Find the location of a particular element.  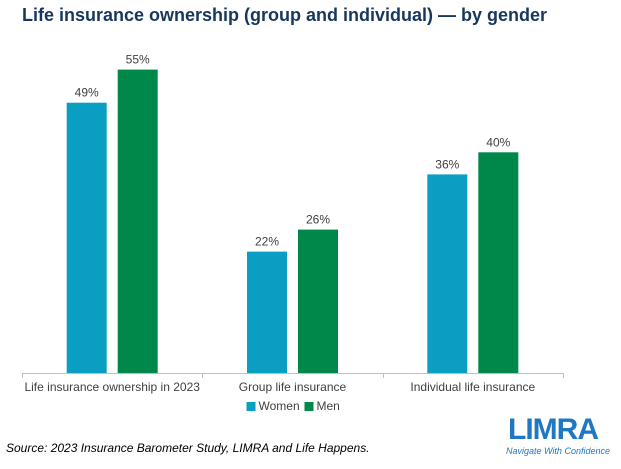

limra-logo: LIMRA Navigate With Confidence is located at coordinates (561, 437).